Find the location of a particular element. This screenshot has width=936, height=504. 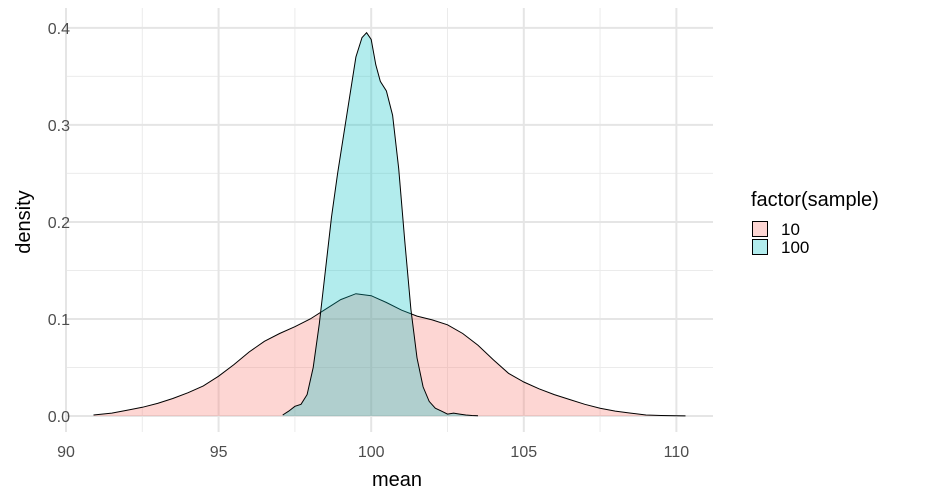

x-tick-label: 100 is located at coordinates (371, 452).